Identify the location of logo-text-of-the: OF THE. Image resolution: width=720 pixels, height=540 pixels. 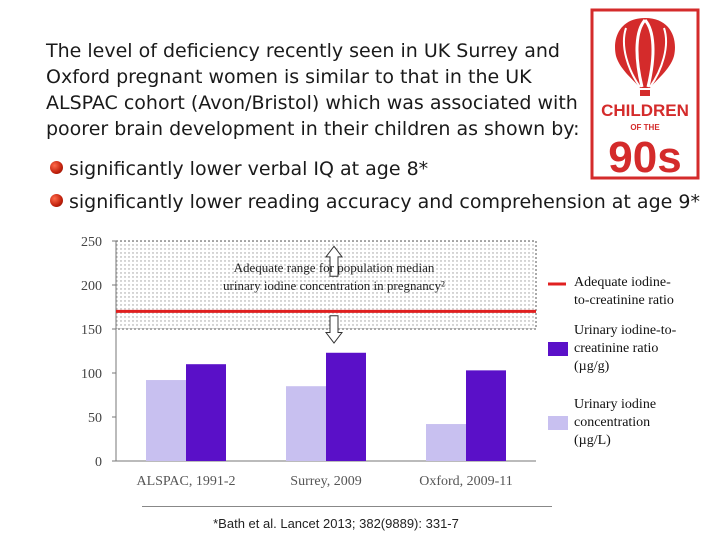
(645, 127).